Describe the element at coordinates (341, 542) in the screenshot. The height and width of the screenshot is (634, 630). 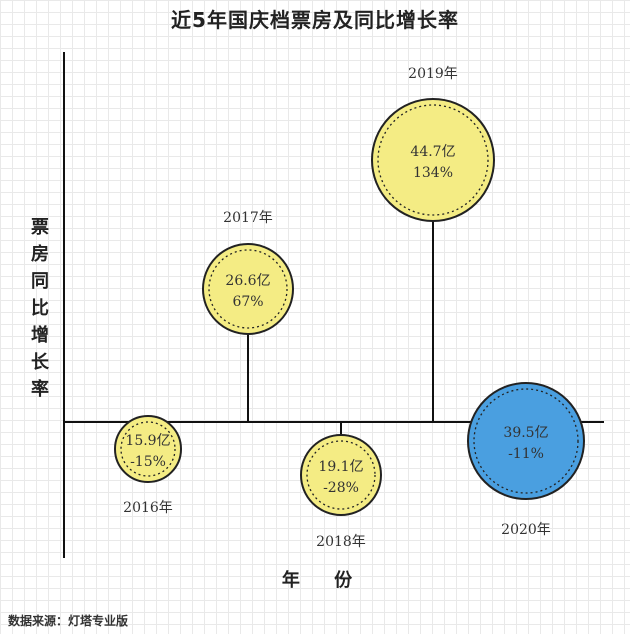
I see `year-label: 2018年` at that location.